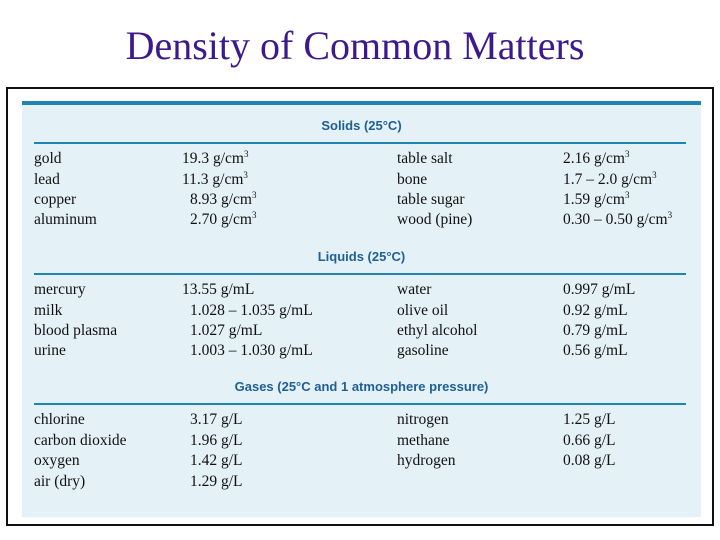 Image resolution: width=720 pixels, height=540 pixels. What do you see at coordinates (423, 310) in the screenshot?
I see `substance-name: olive oil` at bounding box center [423, 310].